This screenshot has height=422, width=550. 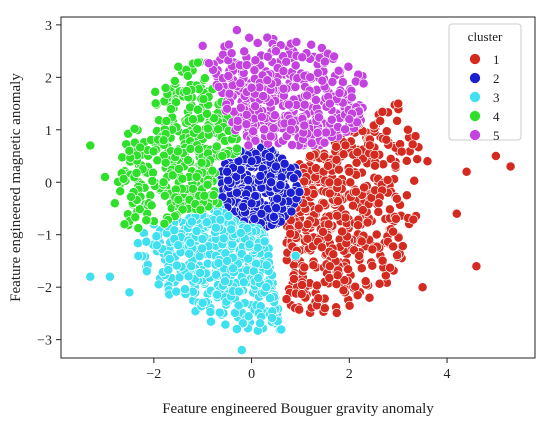 I want to click on x-tick-label: 4, so click(x=447, y=374).